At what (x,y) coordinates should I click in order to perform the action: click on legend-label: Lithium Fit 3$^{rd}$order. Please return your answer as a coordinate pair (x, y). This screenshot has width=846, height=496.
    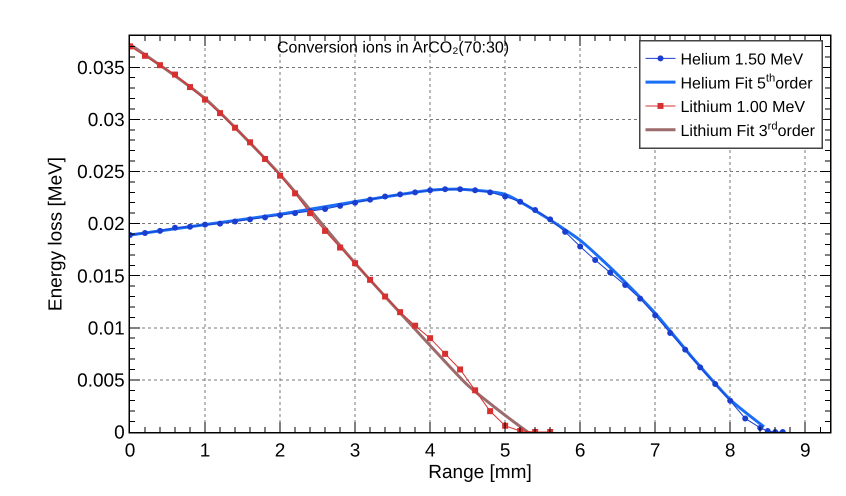
    Looking at the image, I should click on (748, 130).